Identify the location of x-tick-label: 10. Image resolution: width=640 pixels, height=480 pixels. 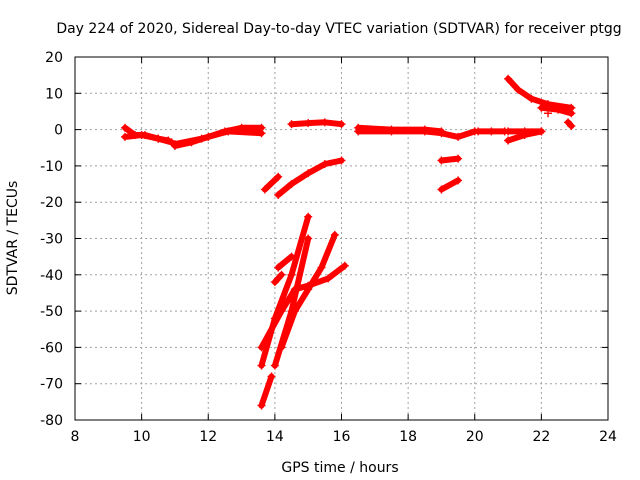
(142, 437).